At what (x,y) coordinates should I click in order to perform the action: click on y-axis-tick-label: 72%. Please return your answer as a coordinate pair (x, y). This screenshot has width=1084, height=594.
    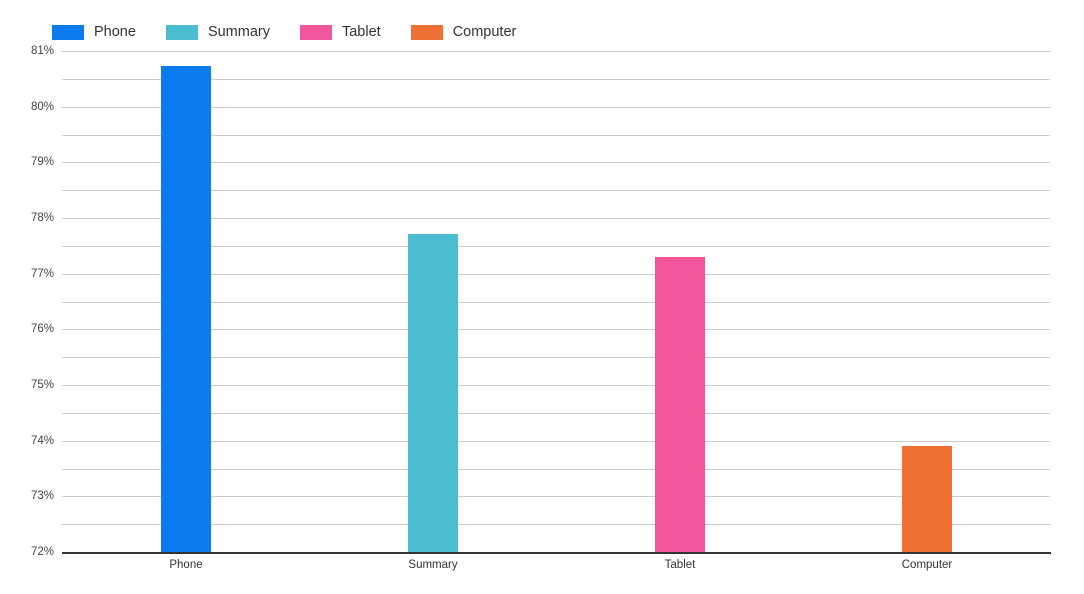
    Looking at the image, I should click on (42, 552).